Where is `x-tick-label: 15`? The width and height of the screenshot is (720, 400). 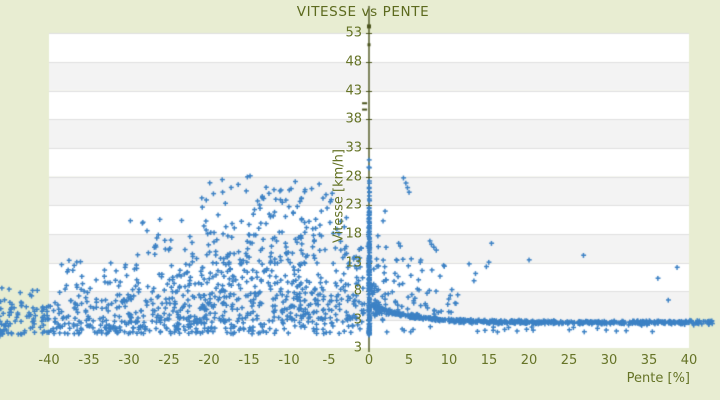
x-tick-label: 15 is located at coordinates (489, 360).